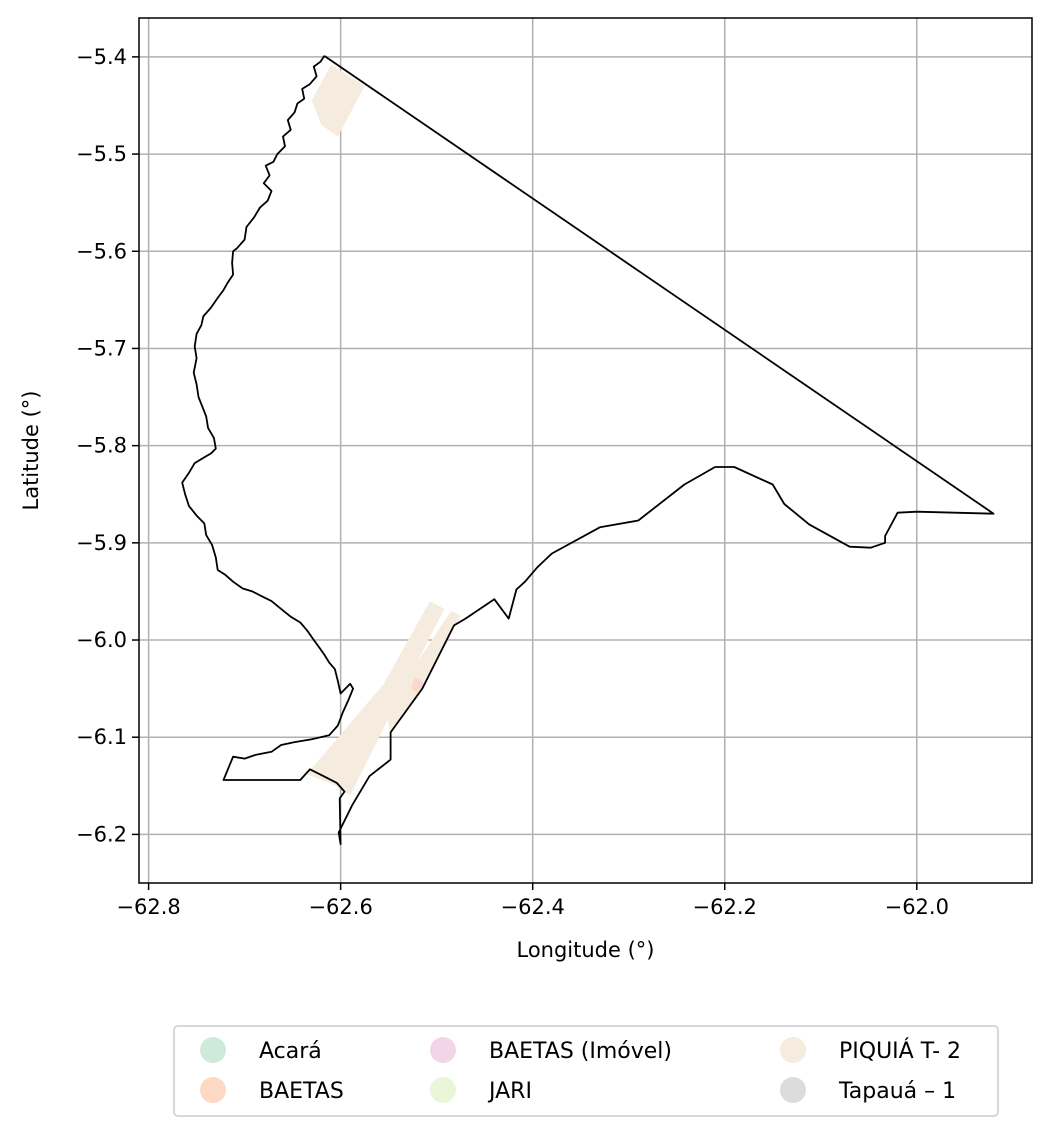  Describe the element at coordinates (533, 907) in the screenshot. I see `x-tick-label: −62.4` at that location.